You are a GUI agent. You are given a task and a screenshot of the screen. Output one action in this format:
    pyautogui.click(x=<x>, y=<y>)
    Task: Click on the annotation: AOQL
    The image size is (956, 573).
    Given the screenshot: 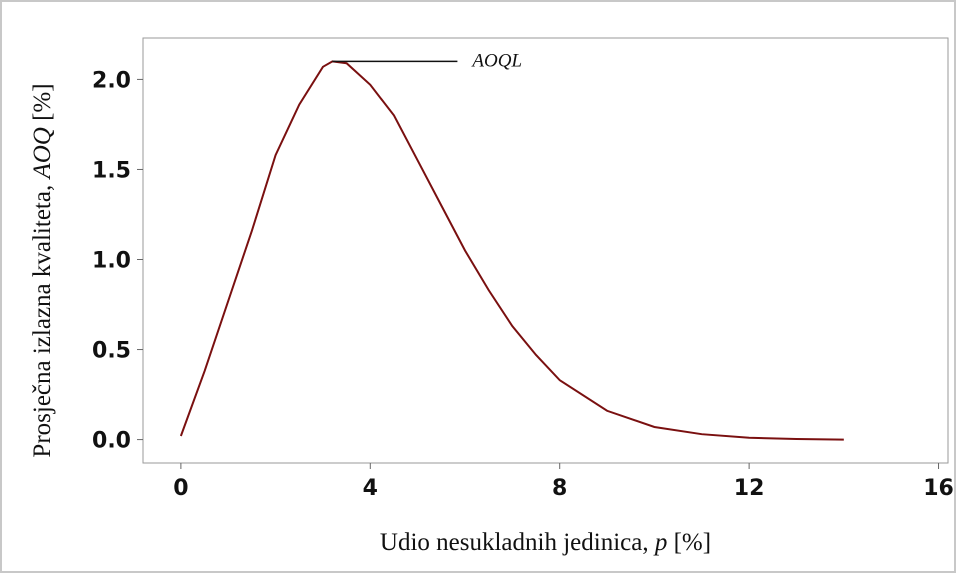 What is the action you would take?
    pyautogui.click(x=496, y=60)
    